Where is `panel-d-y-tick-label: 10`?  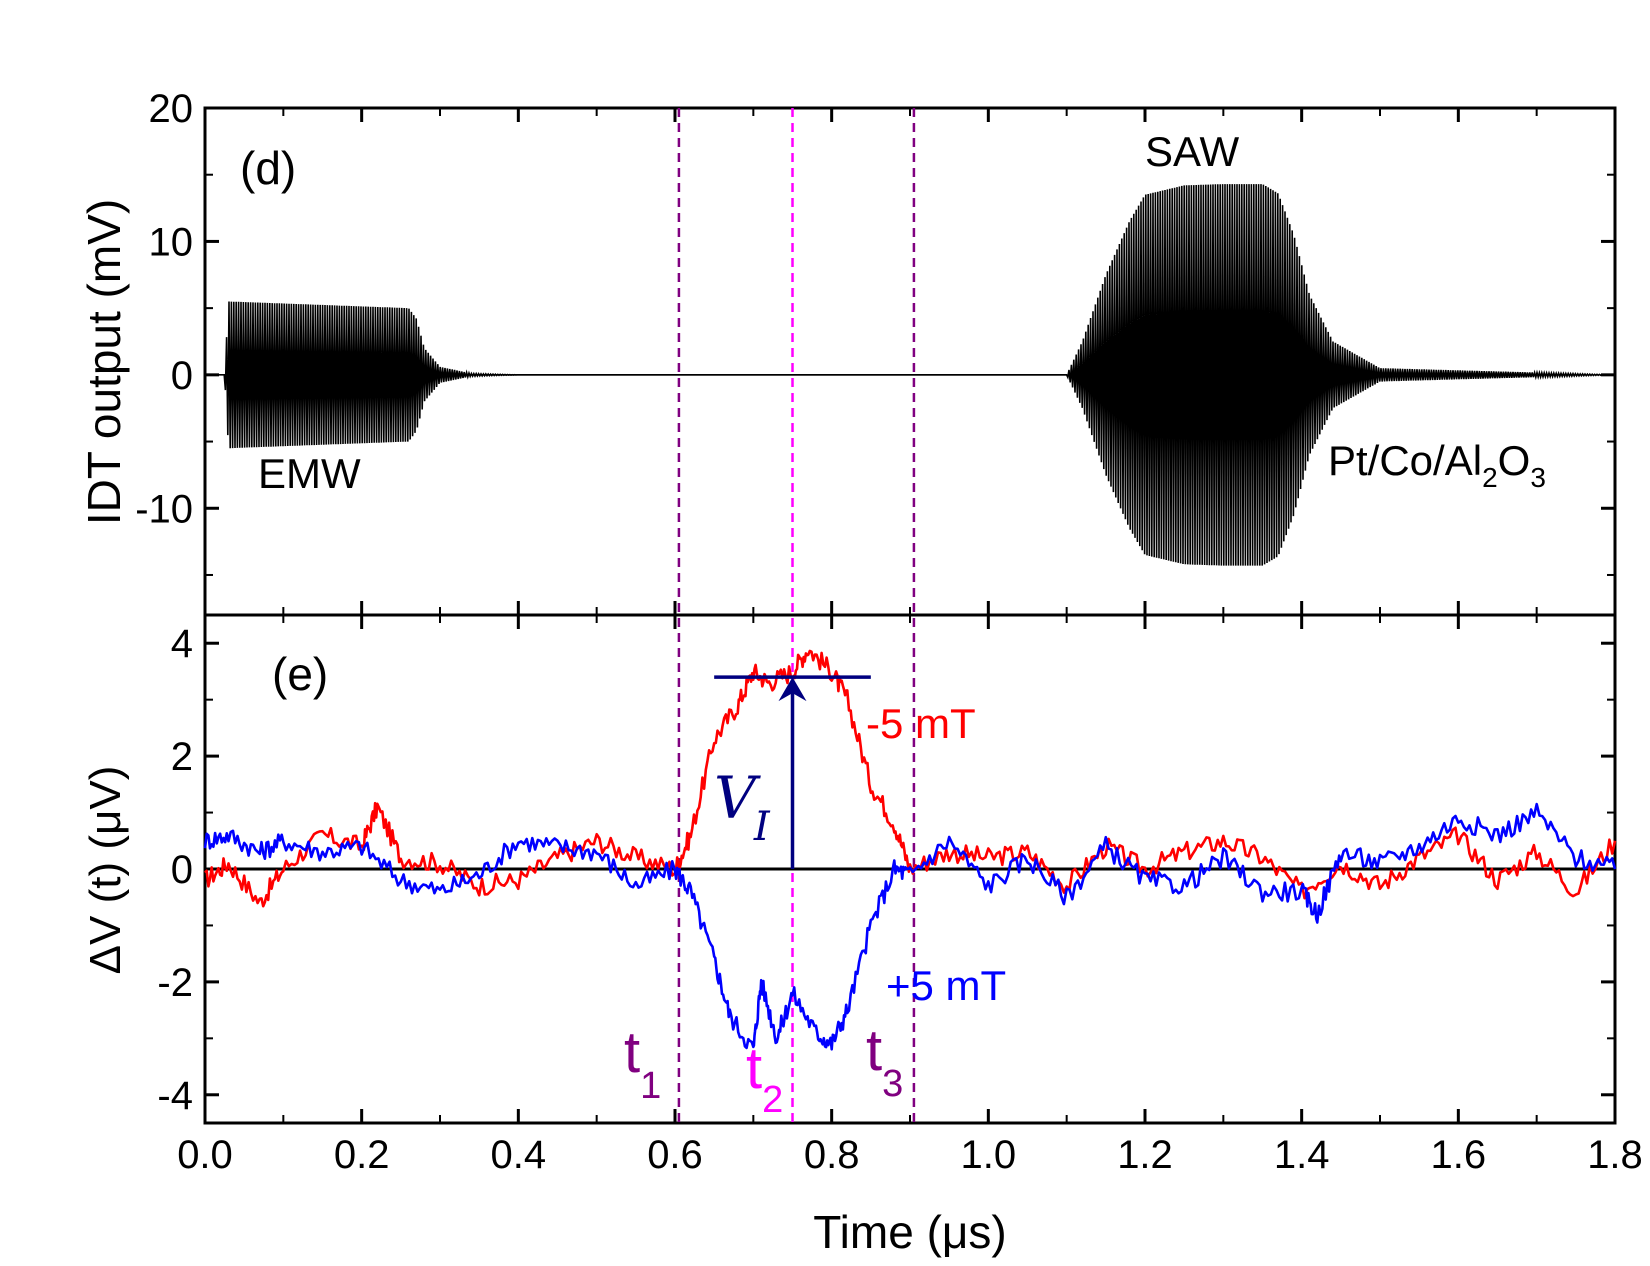
panel-d-y-tick-label: 10 is located at coordinates (171, 242).